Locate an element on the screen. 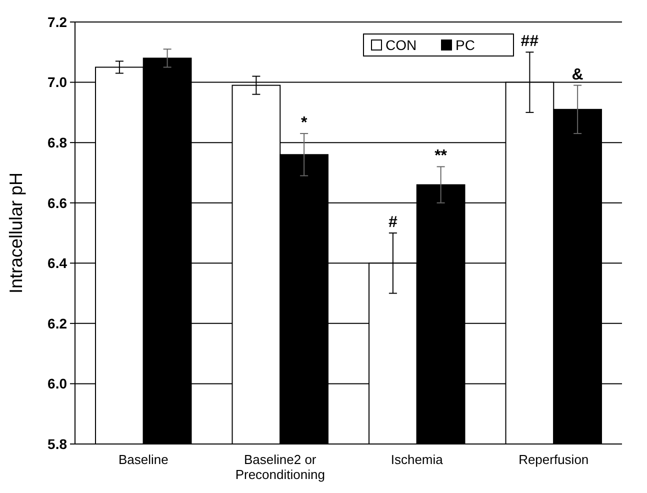 Image resolution: width=647 pixels, height=493 pixels. y-tick-label: 6.8 is located at coordinates (58, 142).